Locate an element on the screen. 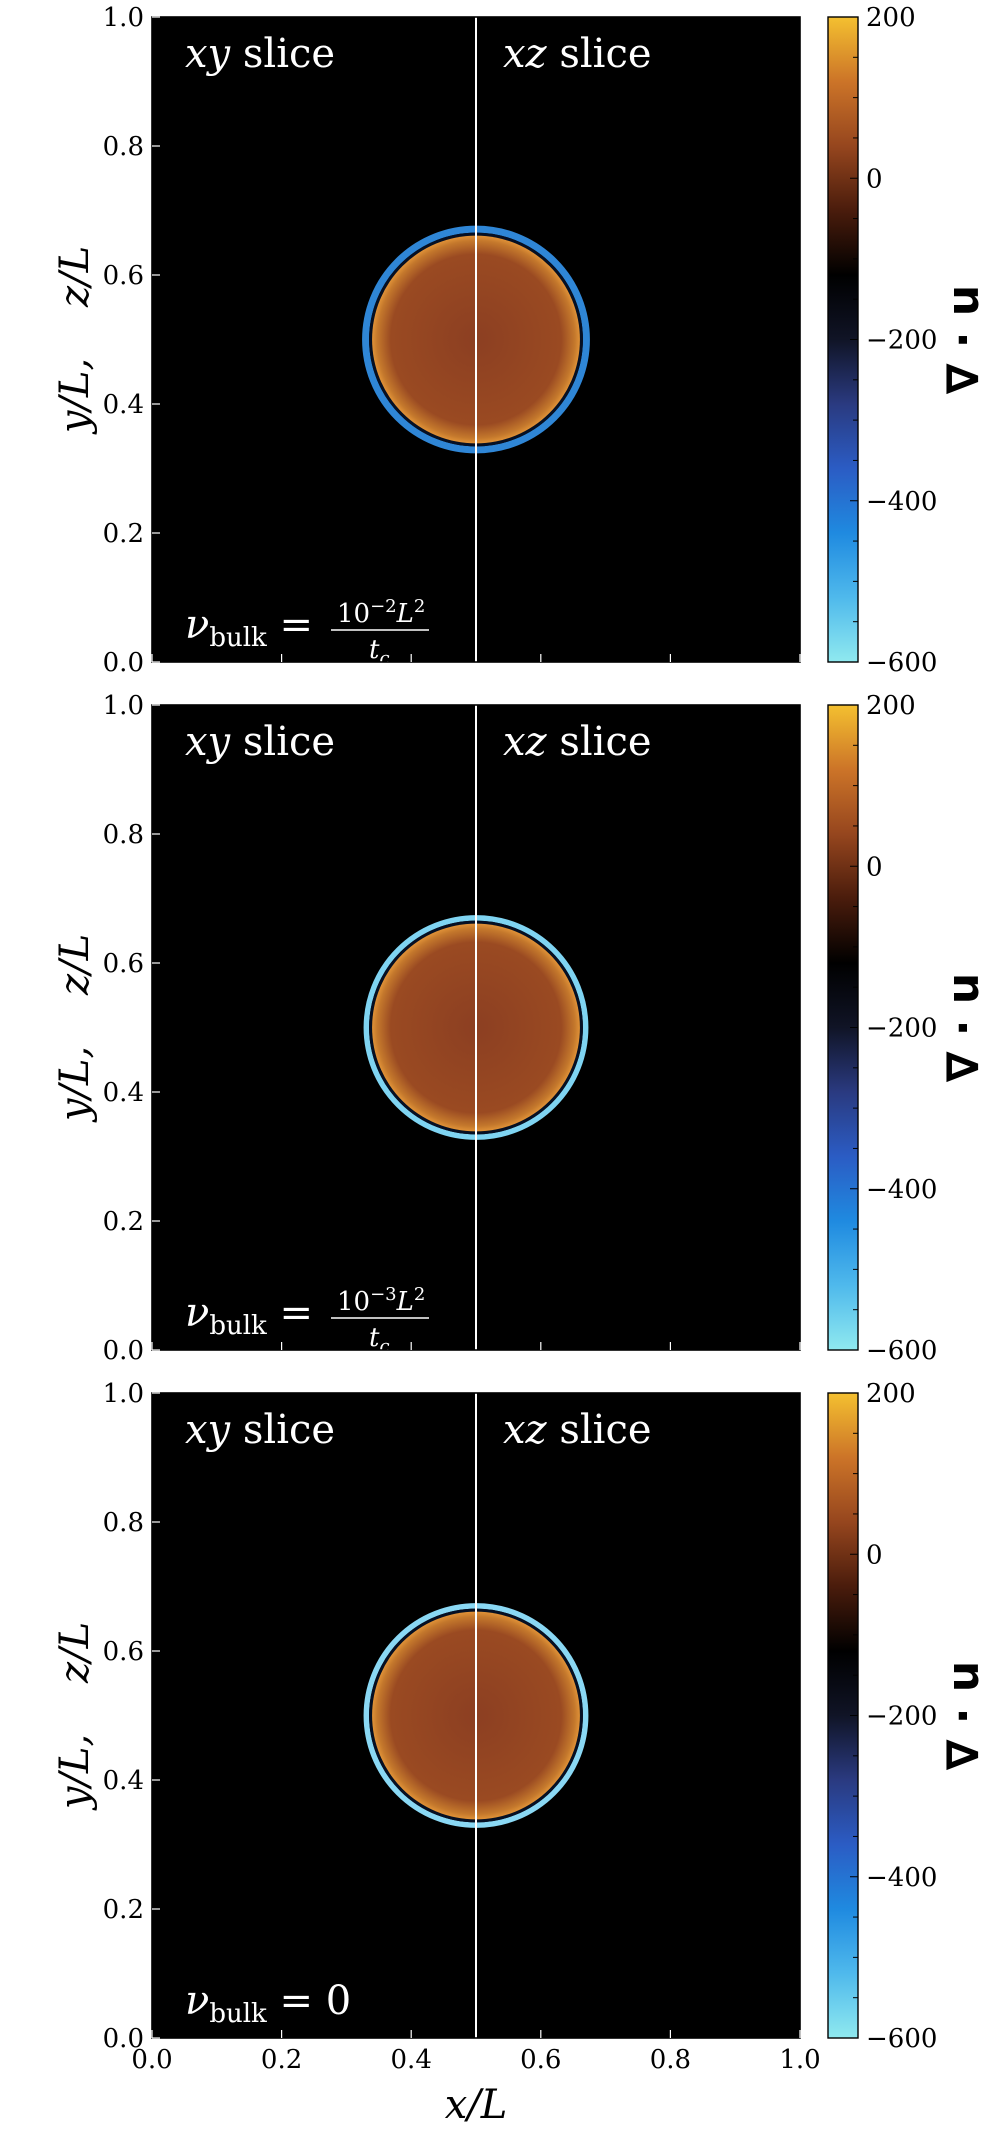 The width and height of the screenshot is (997, 2135). nu-bulk-numerator: 10−2L2 is located at coordinates (381, 612).